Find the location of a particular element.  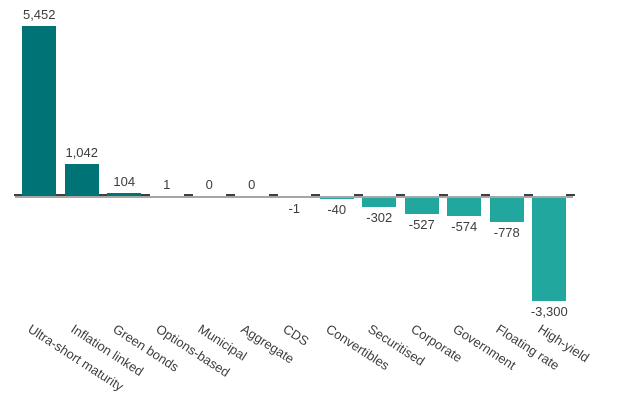

value-label: 1 is located at coordinates (167, 184).